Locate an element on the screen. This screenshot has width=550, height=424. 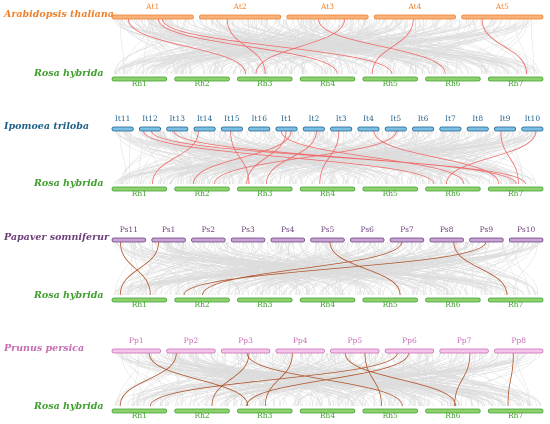
chromosome-label-pp4: Pp4 is located at coordinates (300, 340).